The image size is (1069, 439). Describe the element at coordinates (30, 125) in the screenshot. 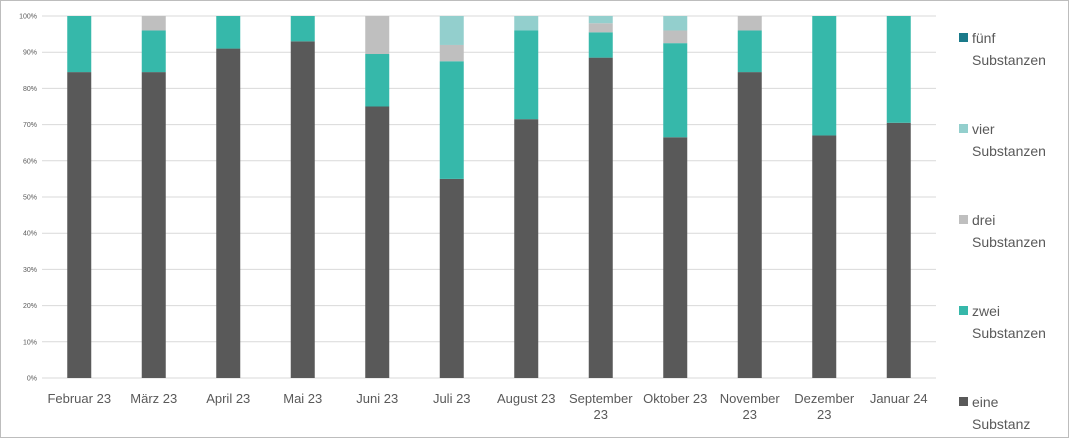

I see `y-tick-label: 70%` at that location.